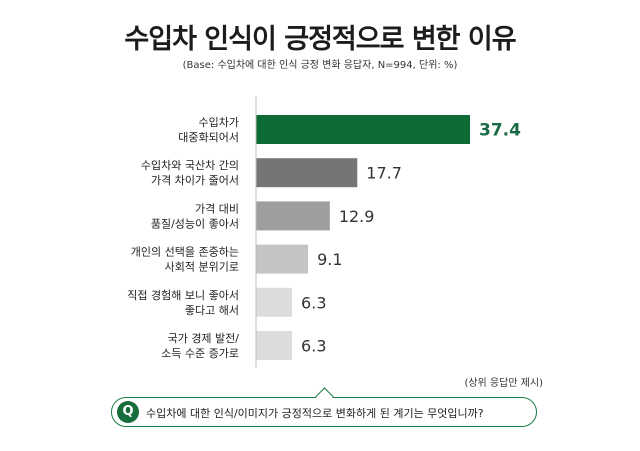 Image resolution: width=640 pixels, height=451 pixels. What do you see at coordinates (500, 131) in the screenshot?
I see `data-label: 37.4` at bounding box center [500, 131].